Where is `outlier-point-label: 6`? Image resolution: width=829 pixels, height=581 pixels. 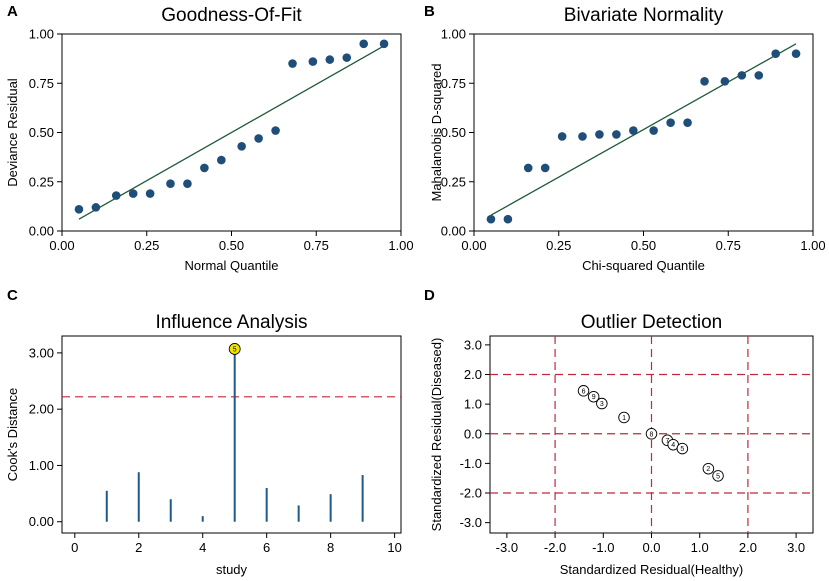 outlier-point-label: 6 is located at coordinates (584, 391).